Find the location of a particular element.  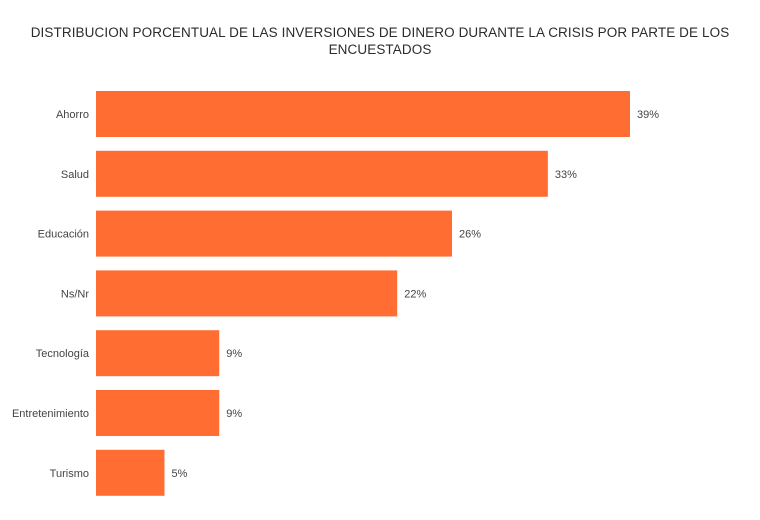

bar-entretenimiento is located at coordinates (158, 413).